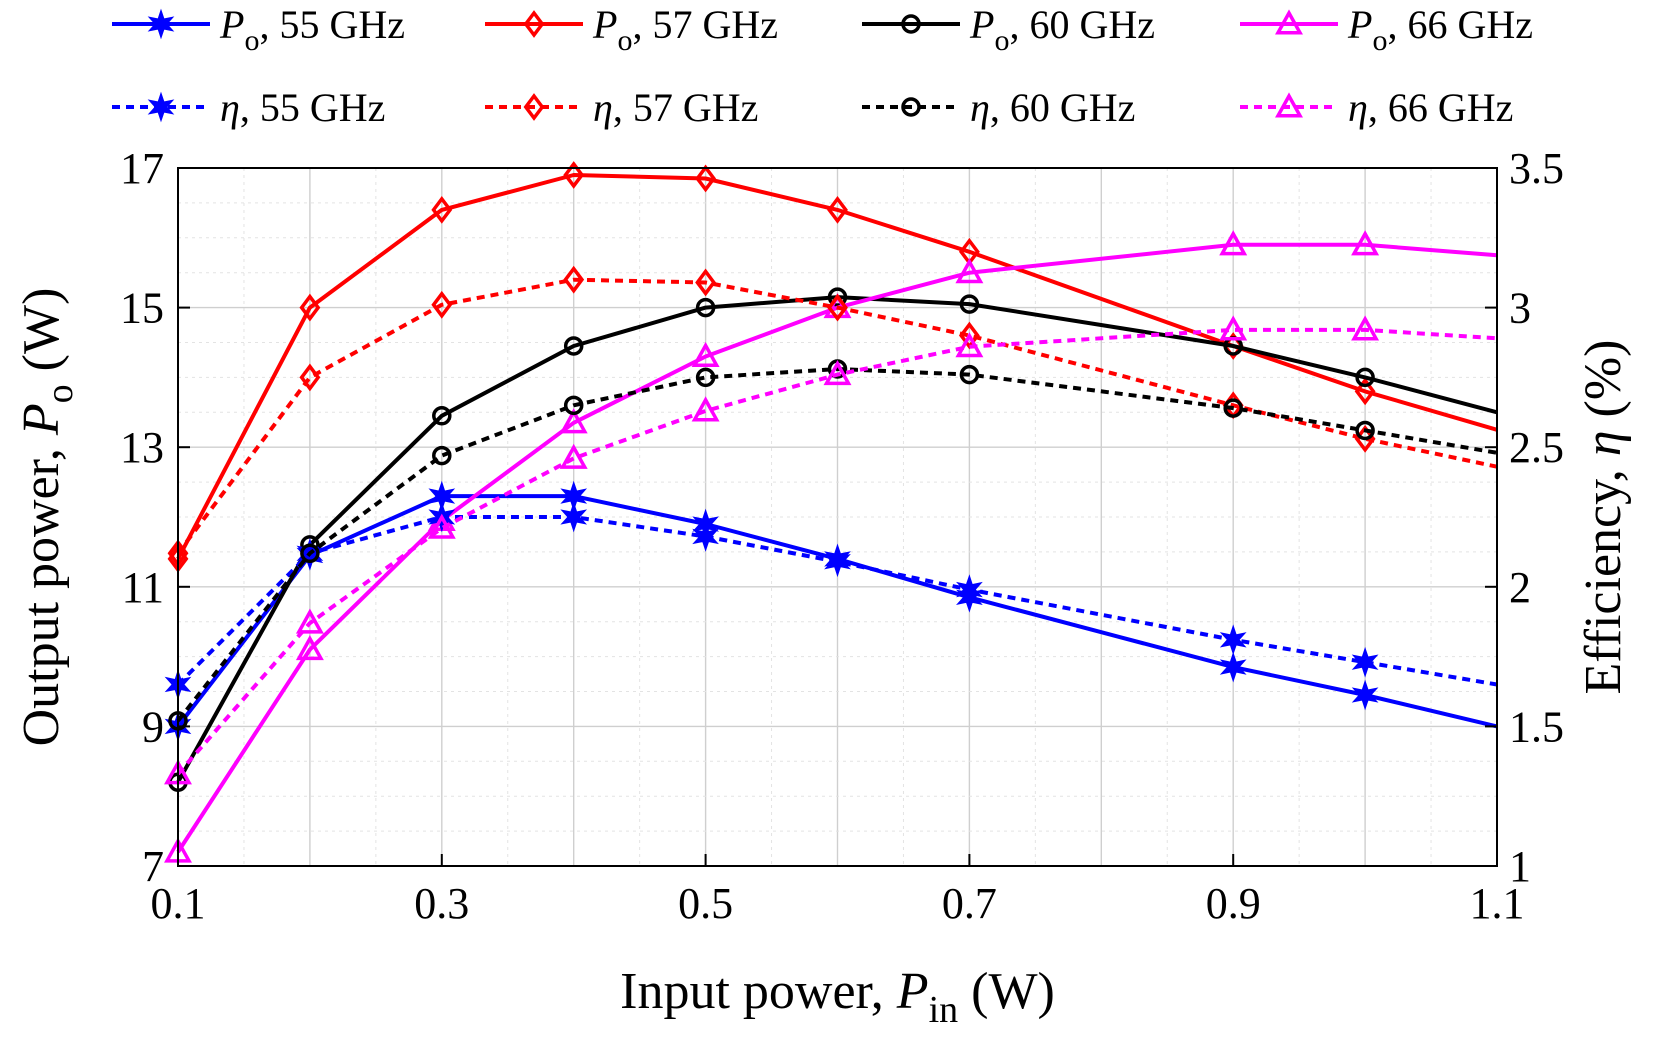 The height and width of the screenshot is (1044, 1661). Describe the element at coordinates (1233, 903) in the screenshot. I see `x-tick-label: 0.9` at that location.